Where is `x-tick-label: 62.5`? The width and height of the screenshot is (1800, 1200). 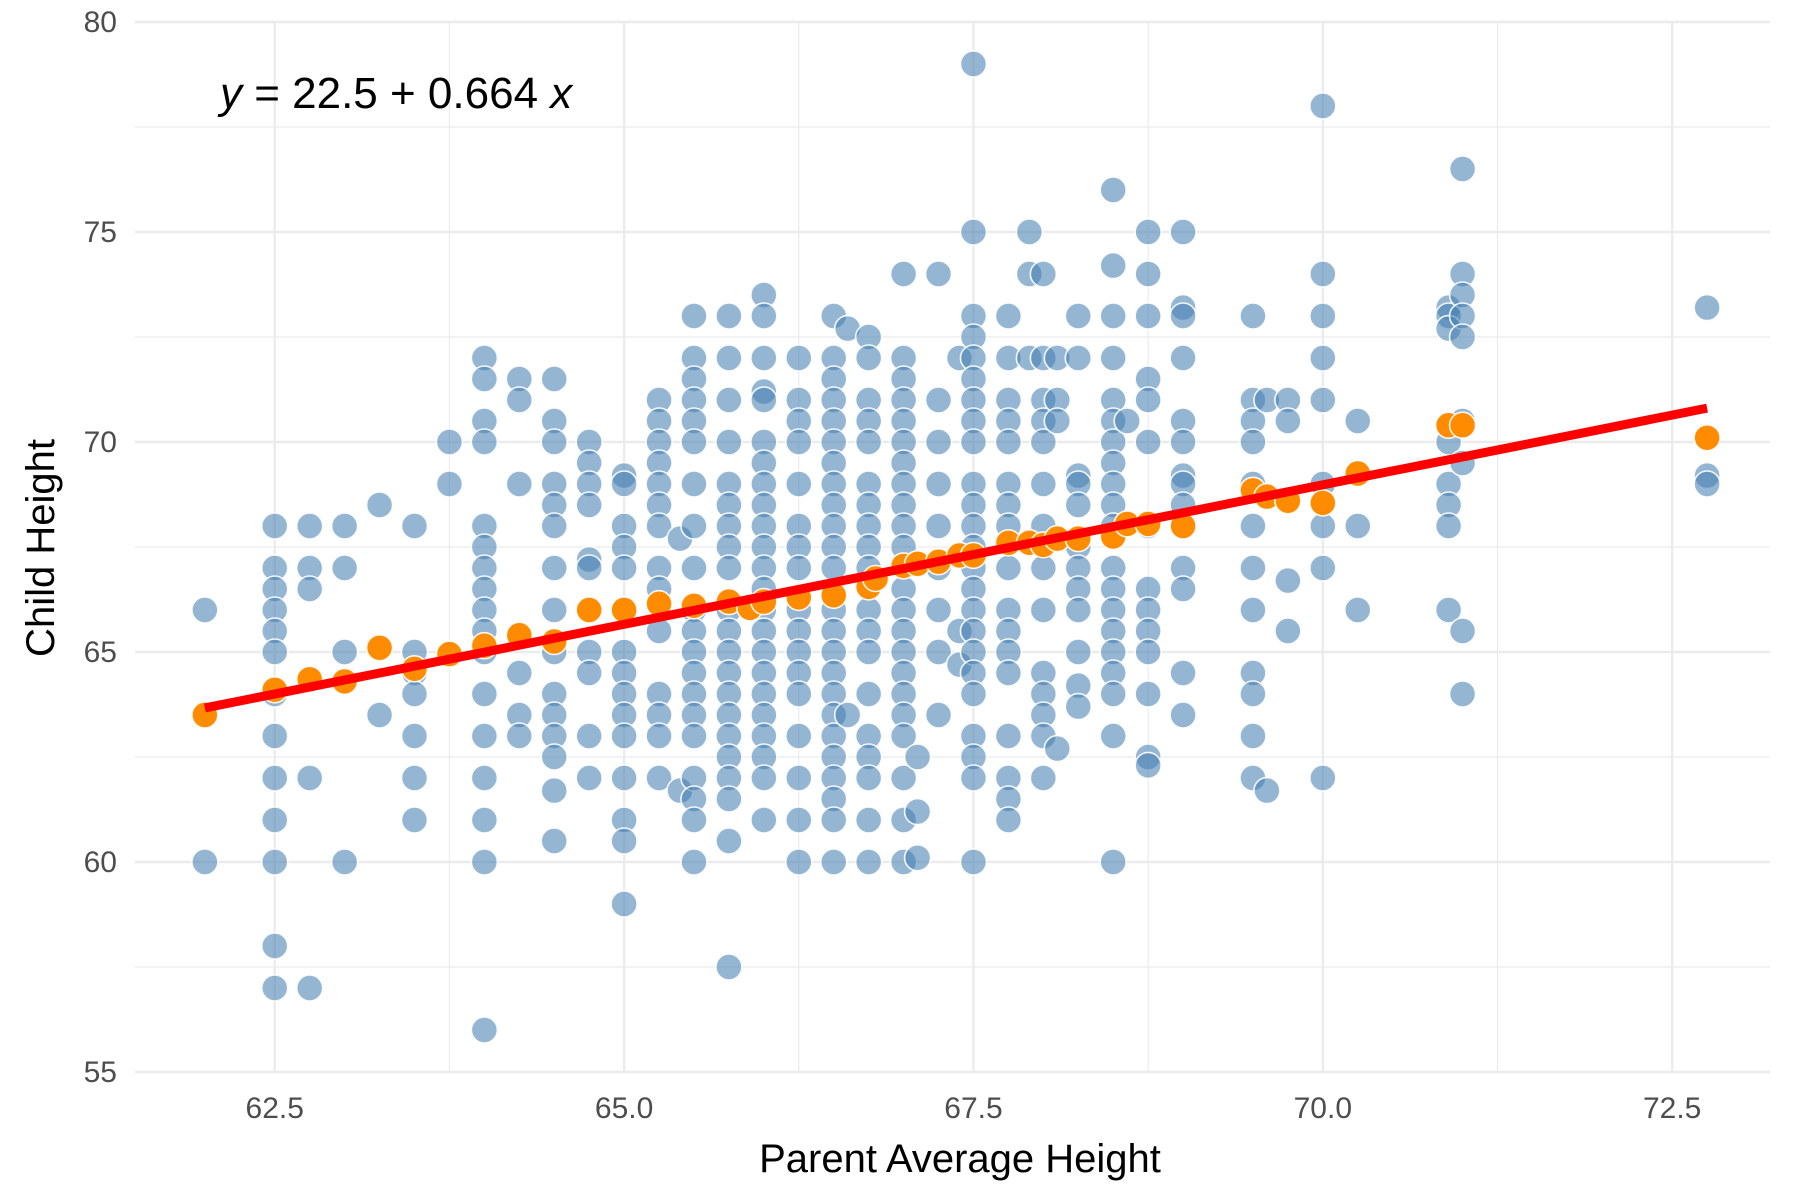
x-tick-label: 62.5 is located at coordinates (275, 1108).